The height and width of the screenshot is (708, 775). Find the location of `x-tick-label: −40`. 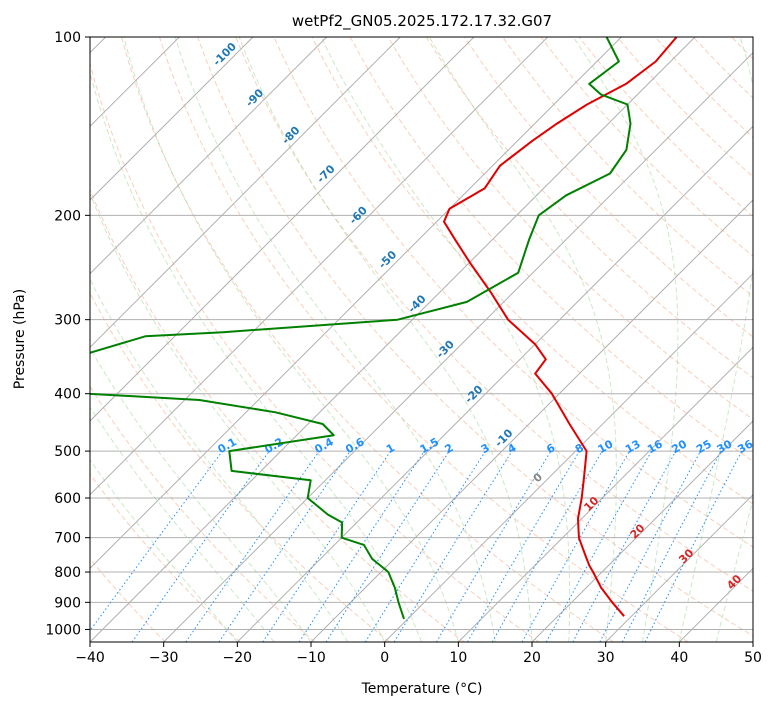

x-tick-label: −40 is located at coordinates (90, 658).